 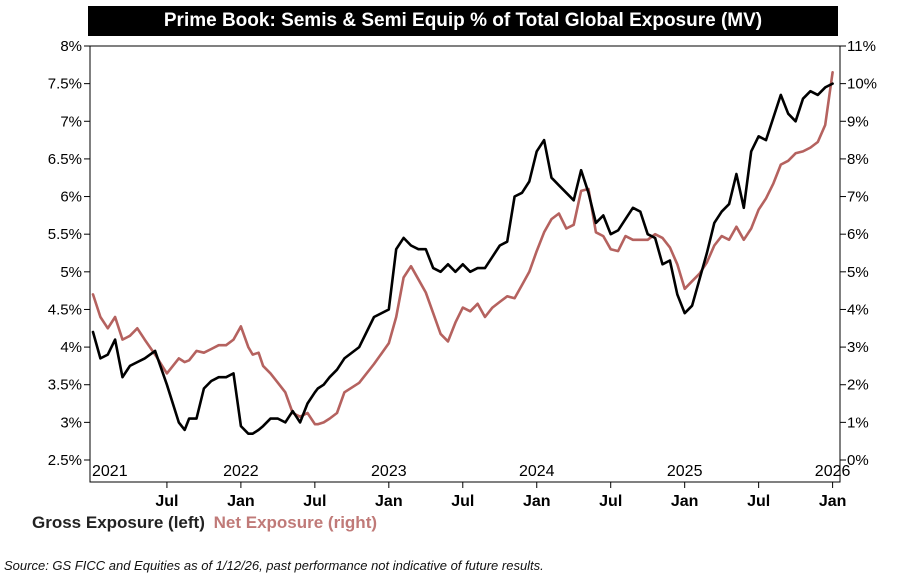 I want to click on left-axis: 2.5% 3% 3.5% 4% 4.5% 5% 5.5% 6% 6.5% 7% 7.5% 8%, so click(x=69, y=253).